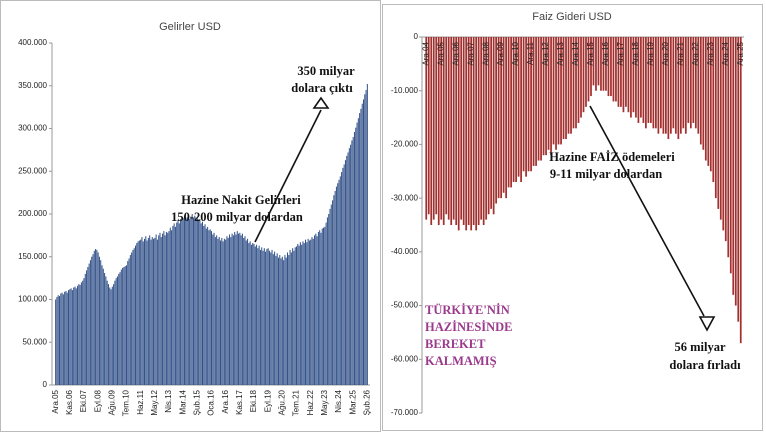 Image resolution: width=766 pixels, height=433 pixels. Describe the element at coordinates (405, 144) in the screenshot. I see `y-tick-label: -20.000` at that location.